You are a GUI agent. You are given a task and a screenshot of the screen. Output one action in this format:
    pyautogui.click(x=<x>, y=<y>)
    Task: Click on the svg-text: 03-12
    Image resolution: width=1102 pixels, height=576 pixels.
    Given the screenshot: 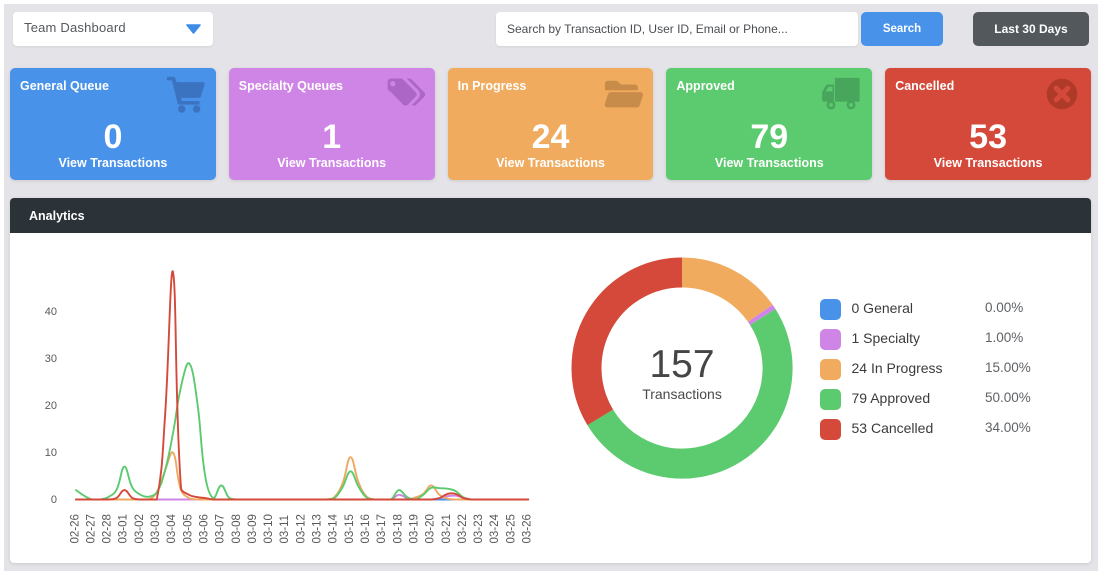 What is the action you would take?
    pyautogui.click(x=301, y=528)
    